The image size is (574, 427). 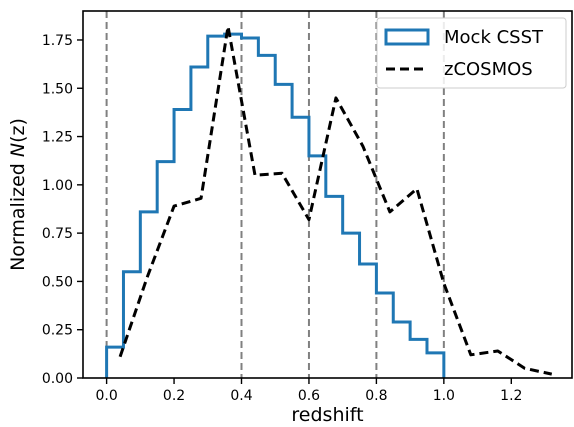 I want to click on legend: Mock CSST zCOSMOS, so click(x=471, y=53).